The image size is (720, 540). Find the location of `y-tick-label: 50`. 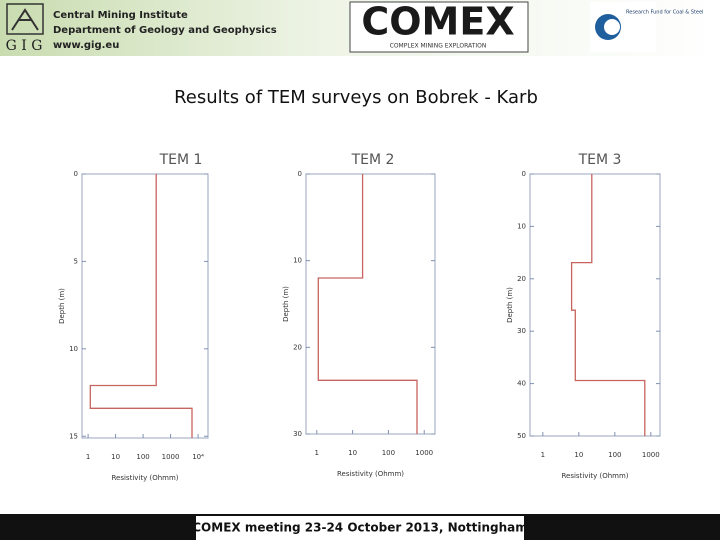

y-tick-label: 50 is located at coordinates (521, 436).